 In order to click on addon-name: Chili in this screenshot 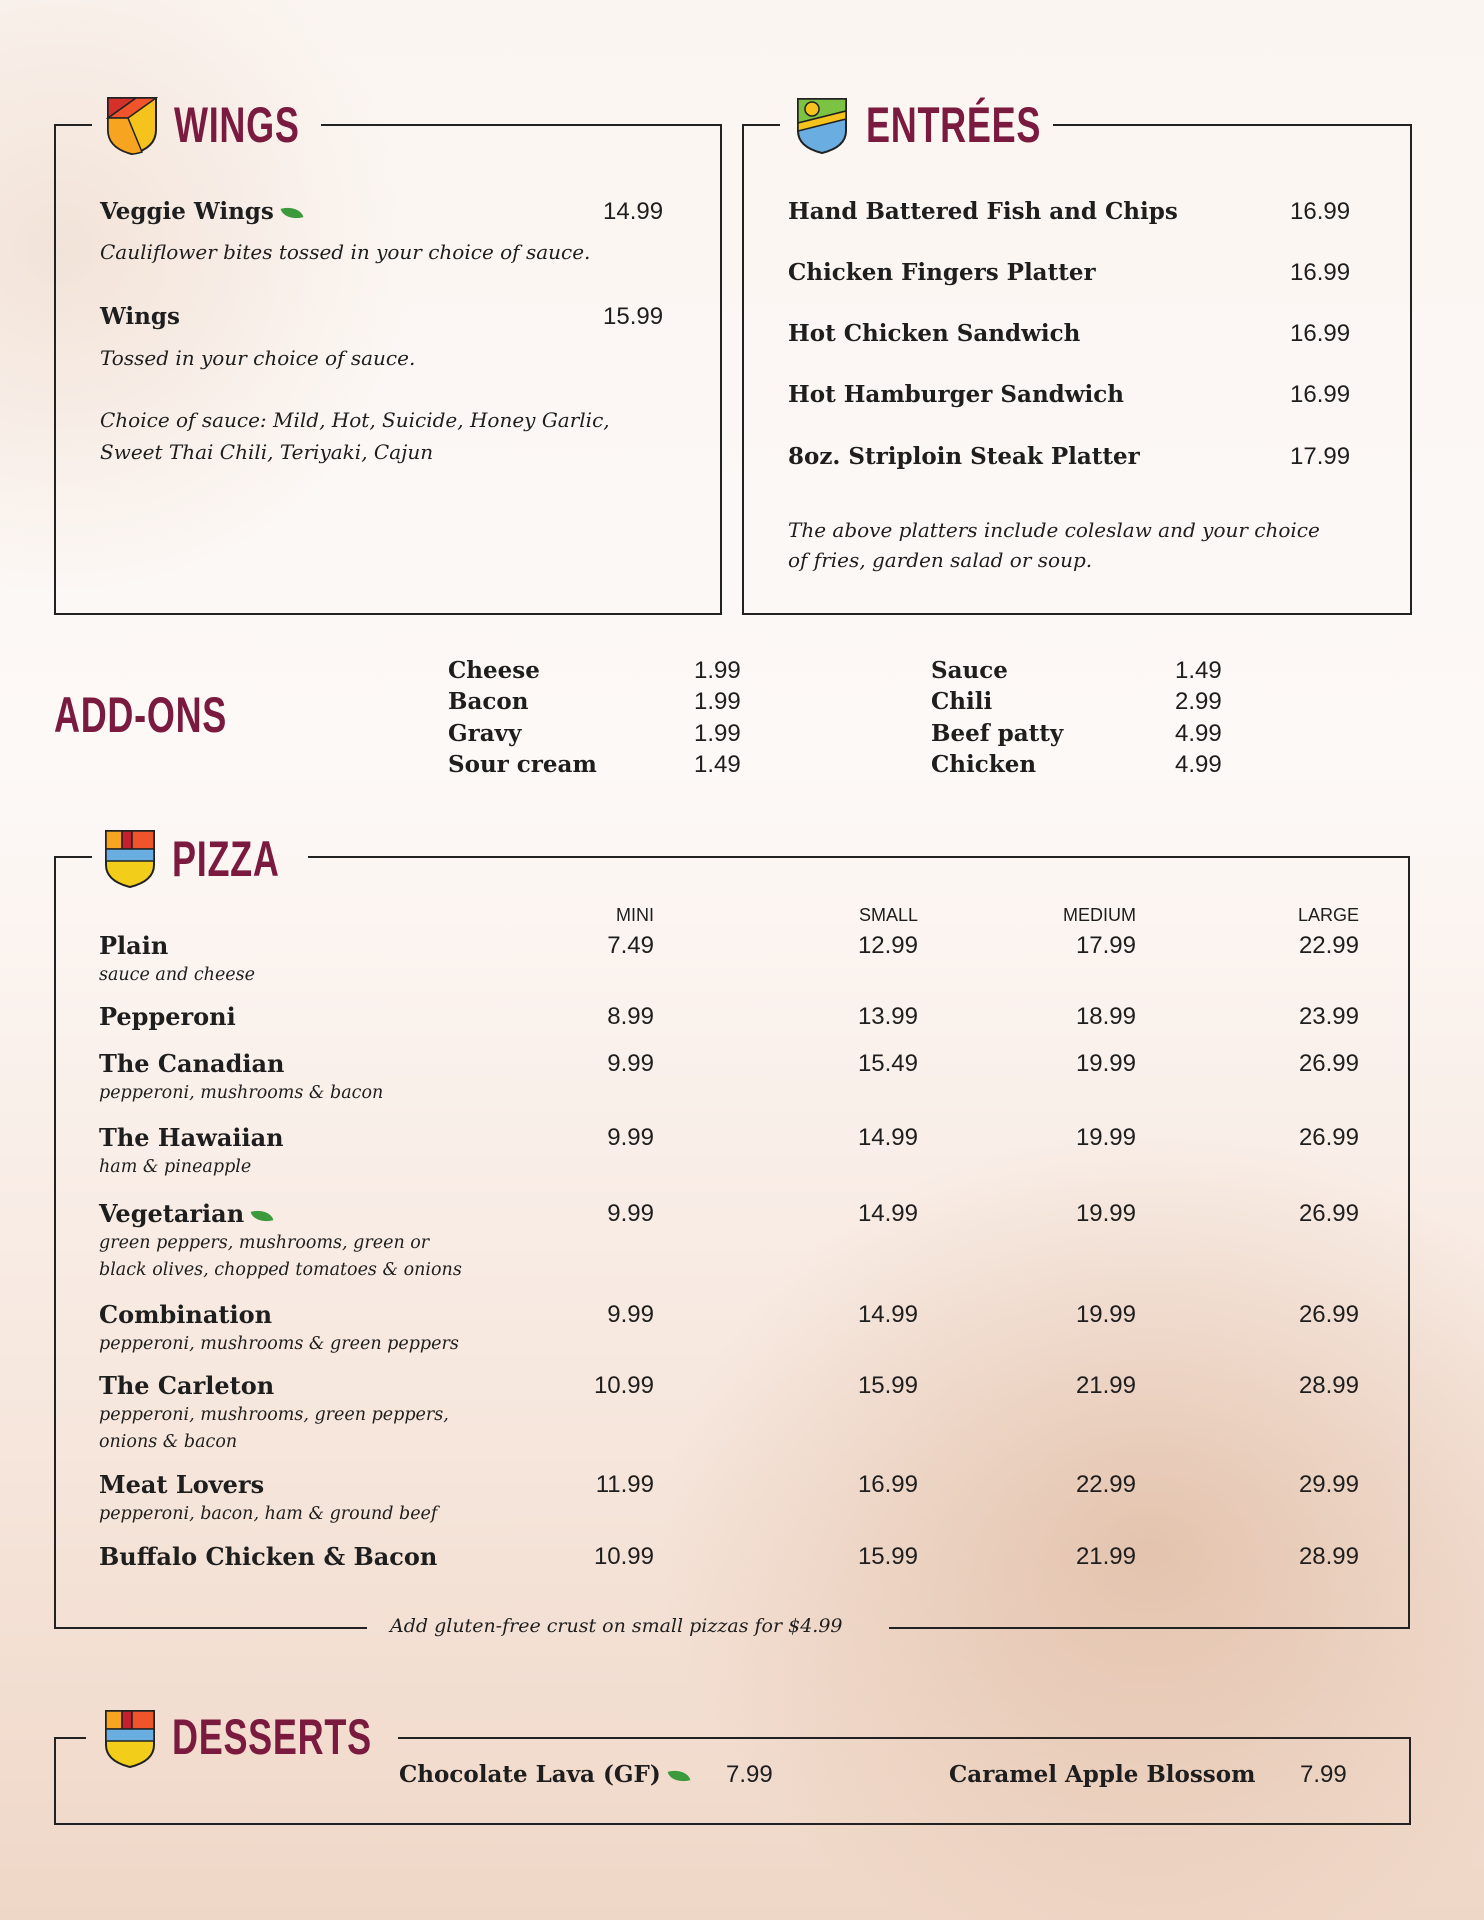, I will do `click(962, 701)`.